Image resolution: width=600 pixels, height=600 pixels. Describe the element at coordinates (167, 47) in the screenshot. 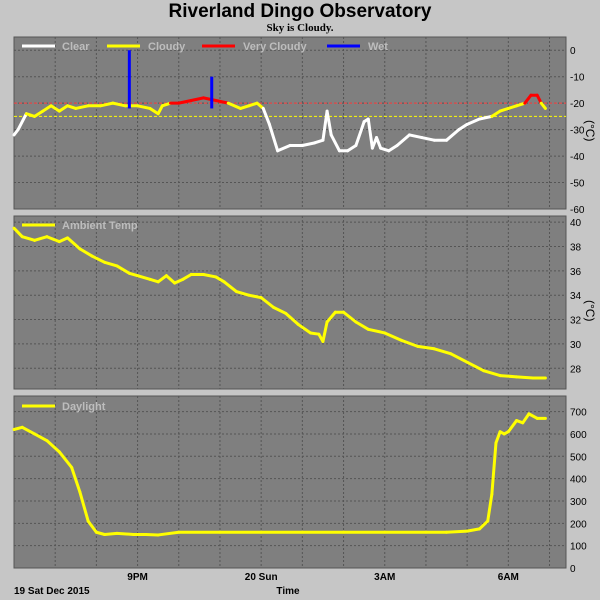

I see `legend-cloudy-label: Cloudy` at that location.